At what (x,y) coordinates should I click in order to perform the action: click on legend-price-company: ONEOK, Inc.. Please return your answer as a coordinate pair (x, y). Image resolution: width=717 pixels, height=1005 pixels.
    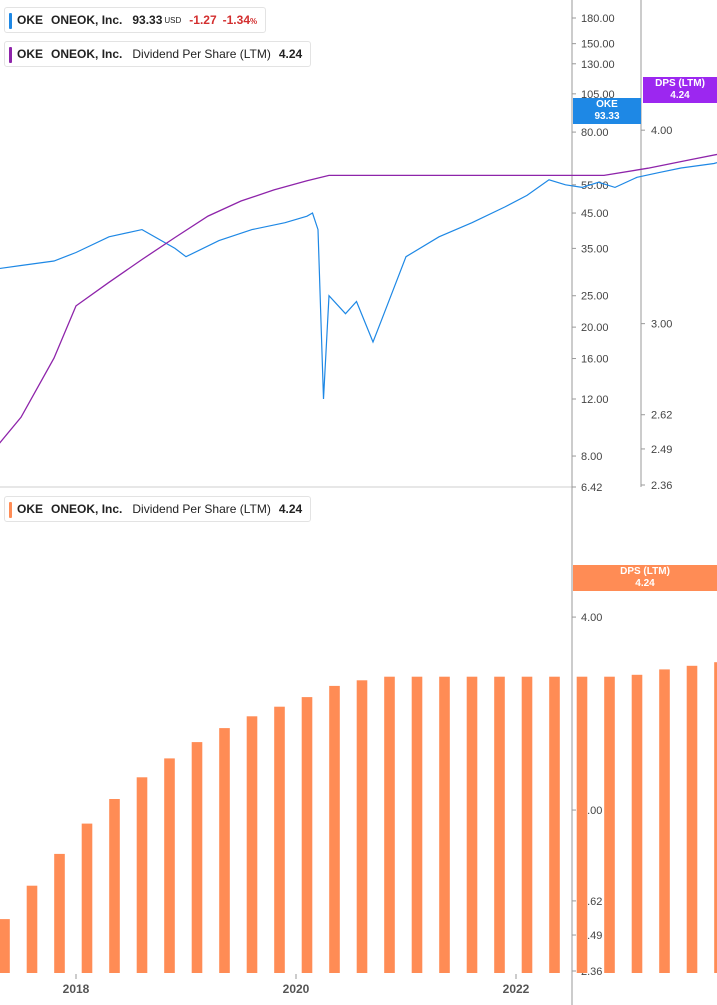
    Looking at the image, I should click on (87, 20).